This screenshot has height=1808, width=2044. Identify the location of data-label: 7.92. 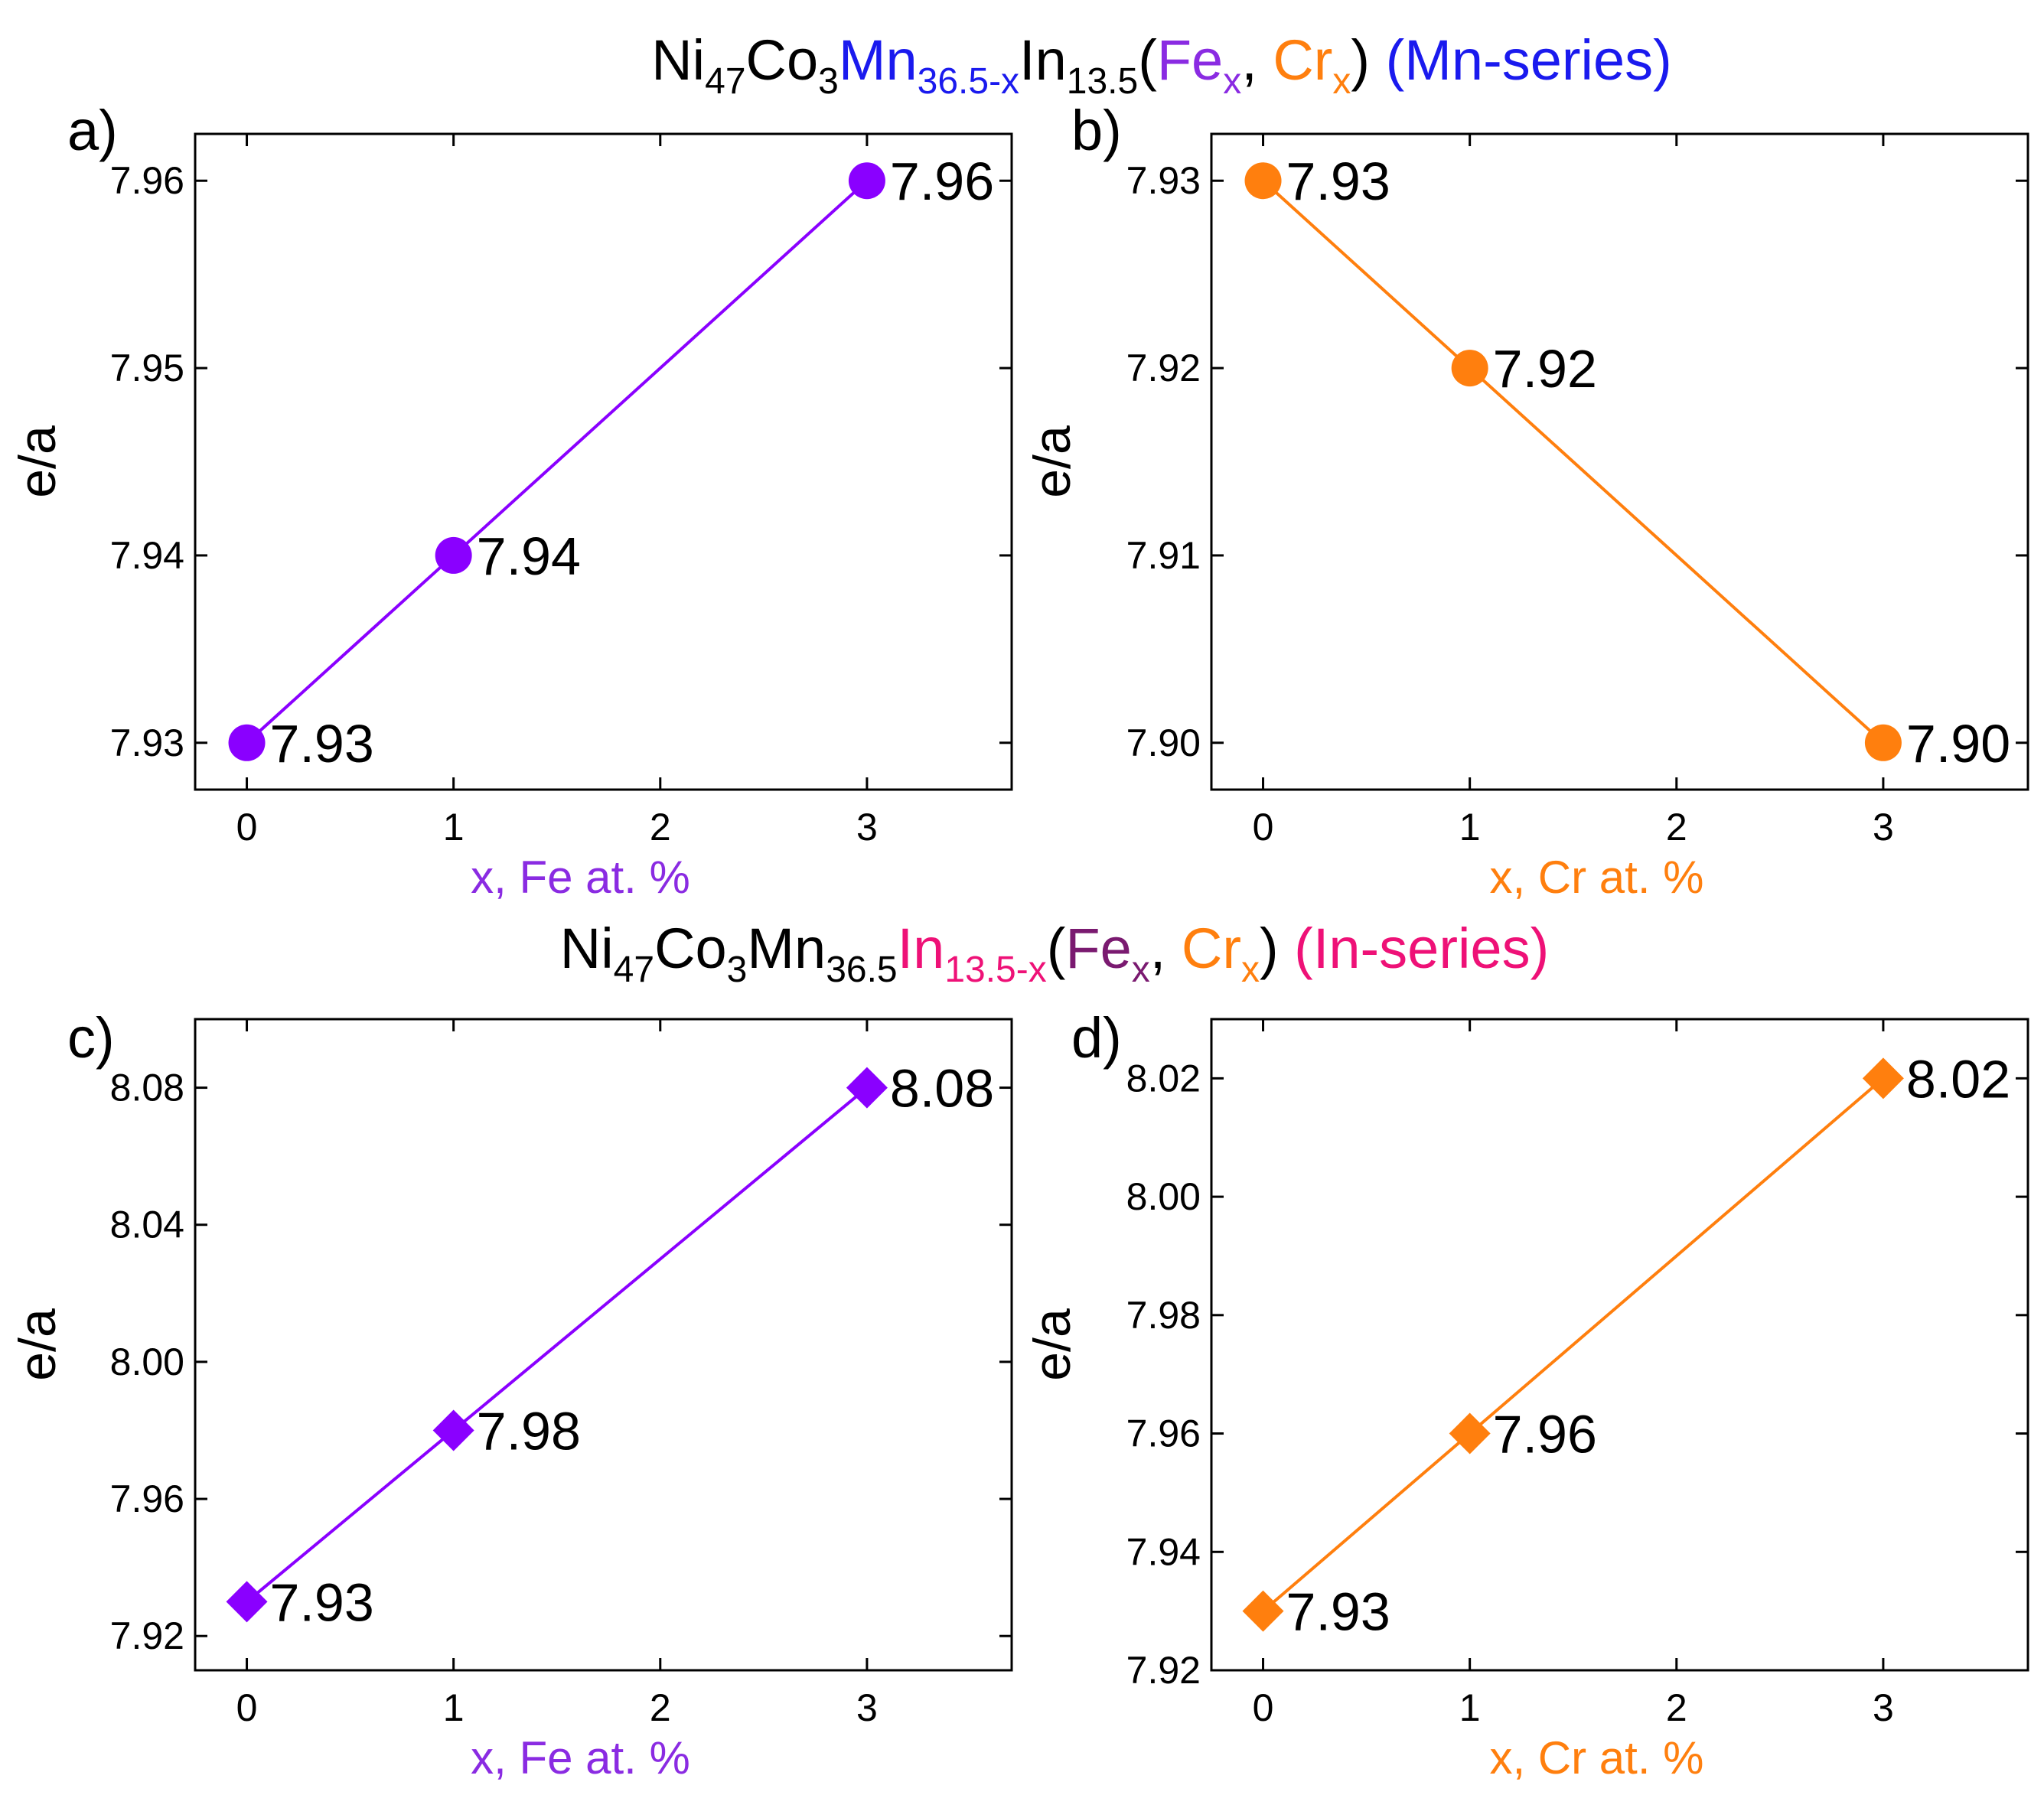
(1545, 369).